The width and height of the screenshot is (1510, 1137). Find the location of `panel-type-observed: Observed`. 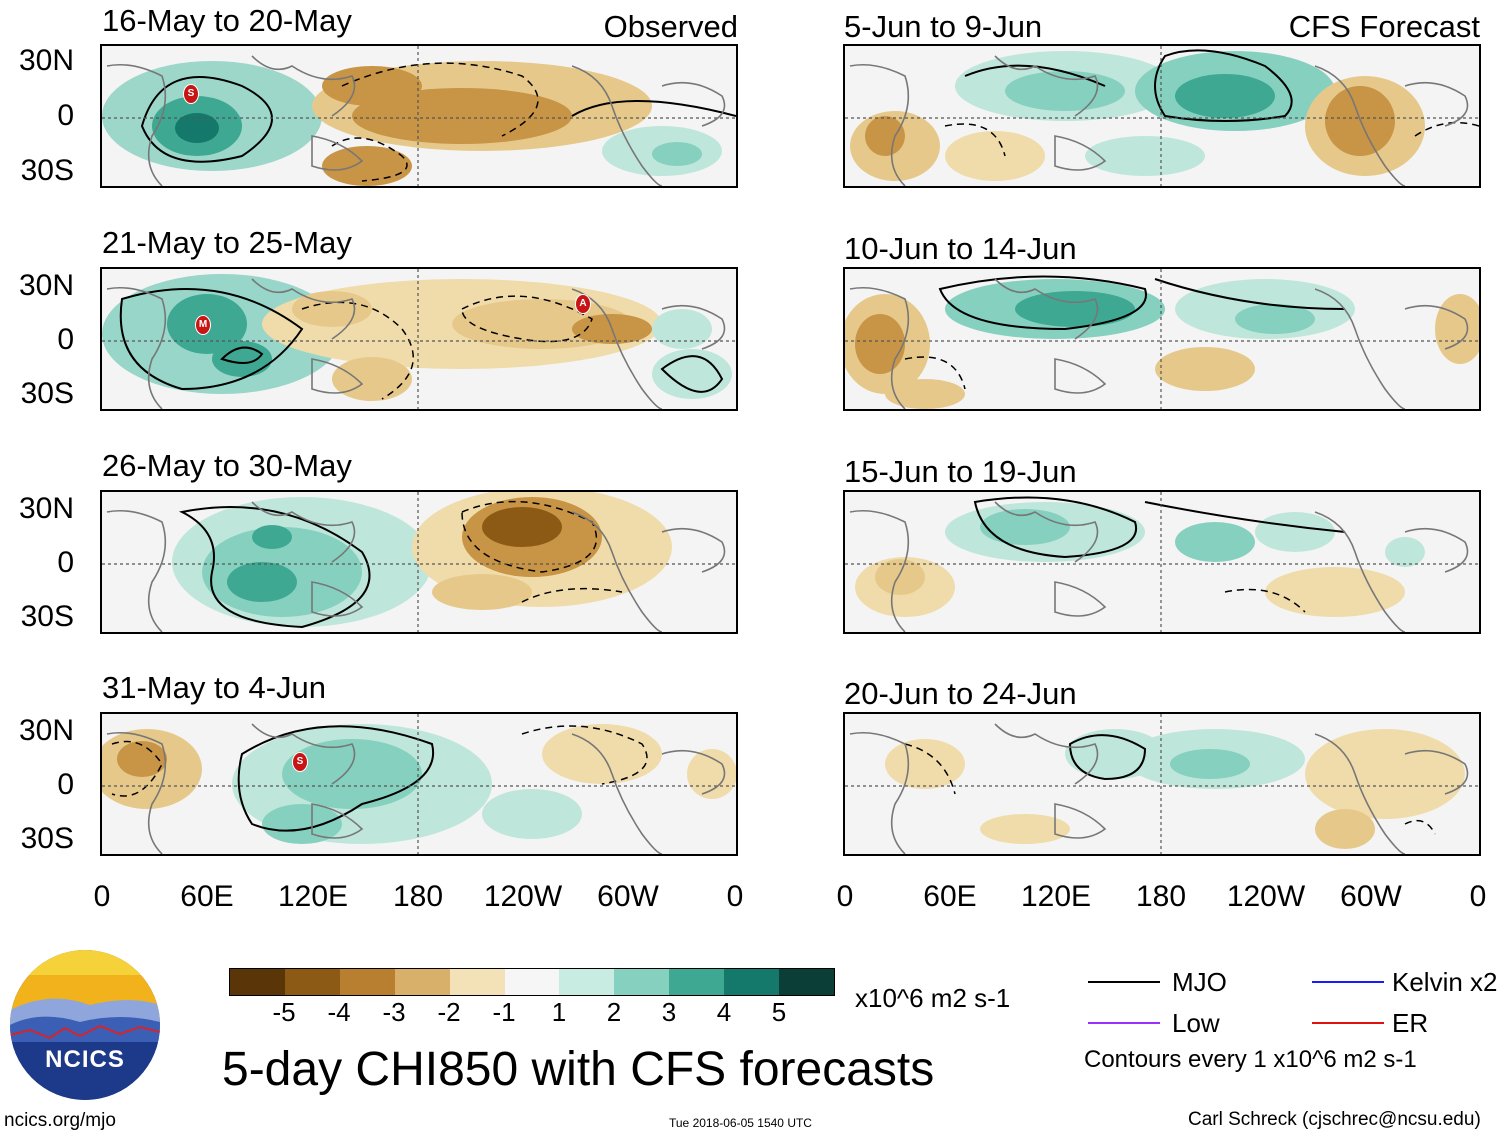

panel-type-observed: Observed is located at coordinates (670, 26).